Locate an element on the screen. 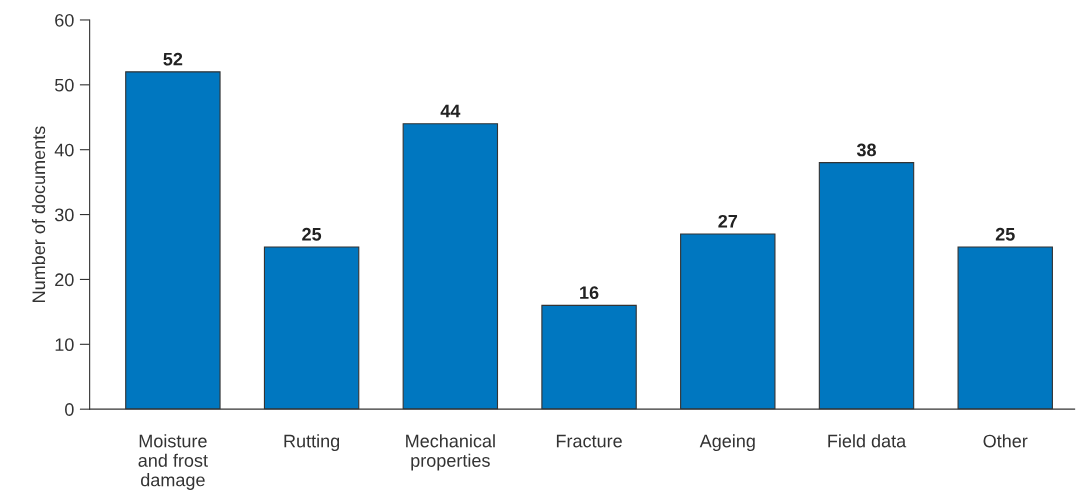 The image size is (1080, 499). y-axis-title: Number of documents is located at coordinates (38, 214).